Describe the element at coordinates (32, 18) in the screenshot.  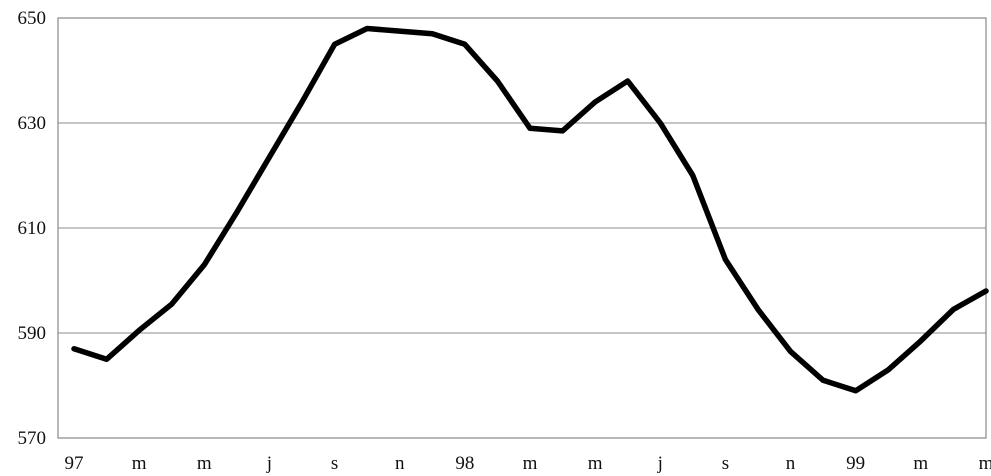
I see `y-tick-label: 650` at that location.